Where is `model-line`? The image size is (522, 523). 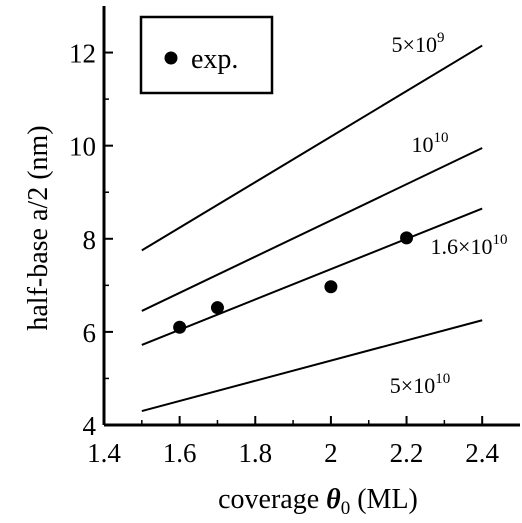
model-line is located at coordinates (312, 365).